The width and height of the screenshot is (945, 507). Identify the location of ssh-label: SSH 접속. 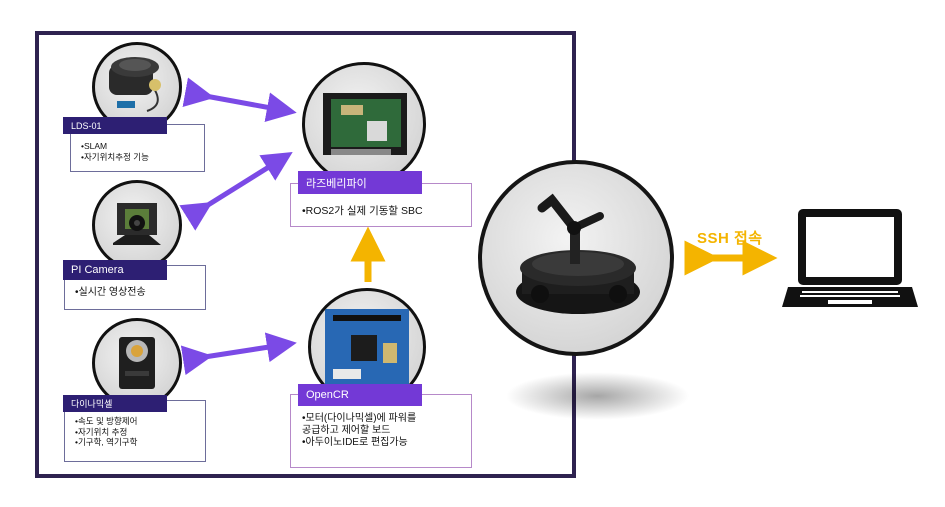
(730, 238).